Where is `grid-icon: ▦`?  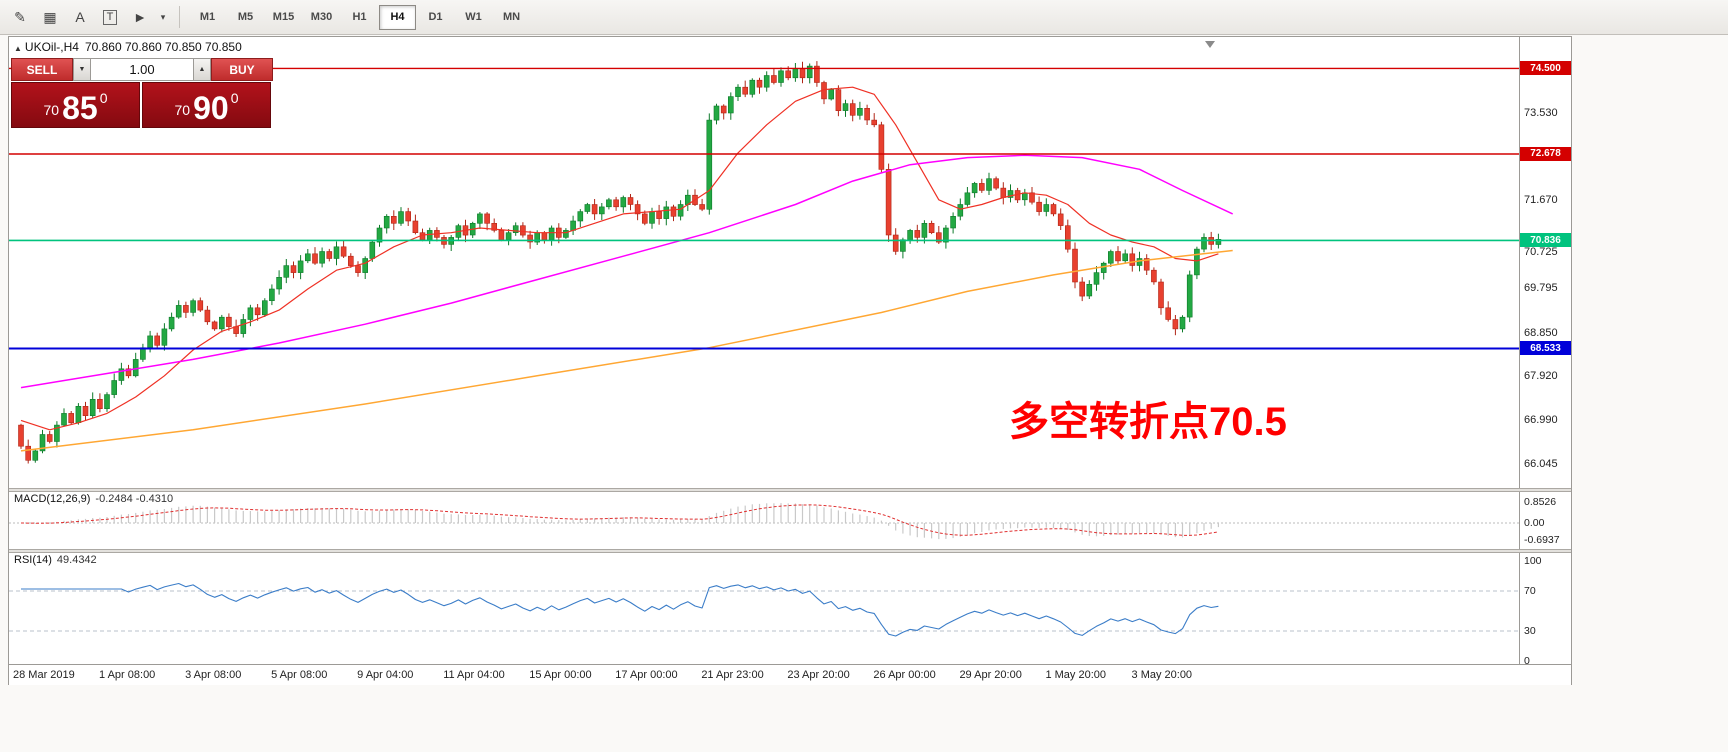 grid-icon: ▦ is located at coordinates (50, 17).